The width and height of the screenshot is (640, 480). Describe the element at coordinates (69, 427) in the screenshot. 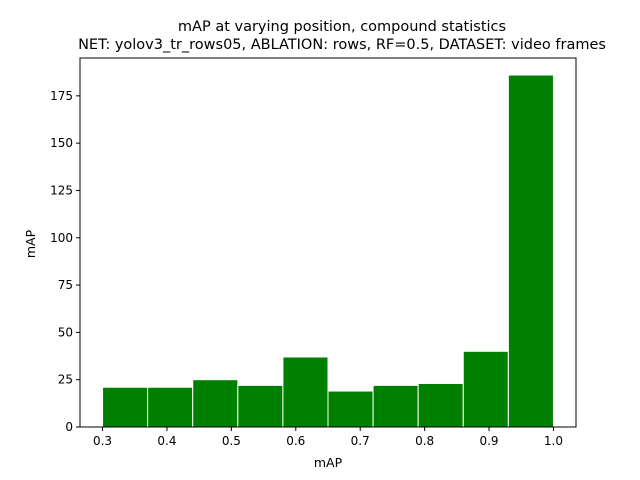

I see `y-tick-label: 0` at that location.